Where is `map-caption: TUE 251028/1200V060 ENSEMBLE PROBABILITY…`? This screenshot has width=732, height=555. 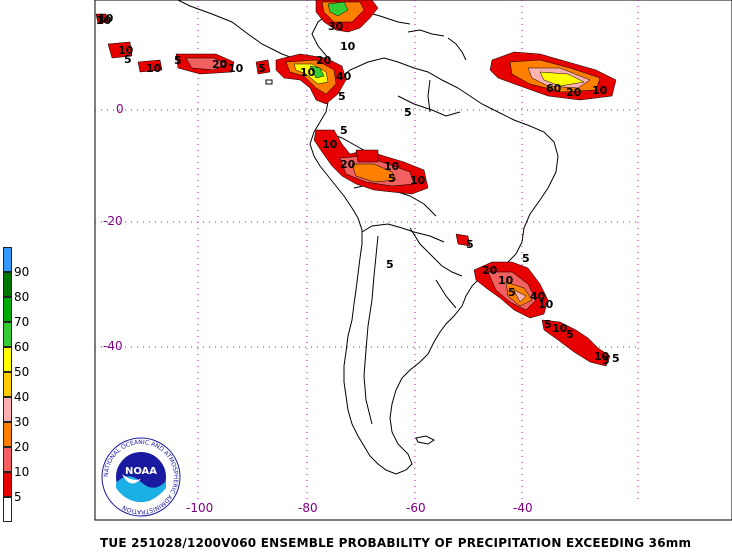
map-caption: TUE 251028/1200V060 ENSEMBLE PROBABILITY… is located at coordinates (396, 543).